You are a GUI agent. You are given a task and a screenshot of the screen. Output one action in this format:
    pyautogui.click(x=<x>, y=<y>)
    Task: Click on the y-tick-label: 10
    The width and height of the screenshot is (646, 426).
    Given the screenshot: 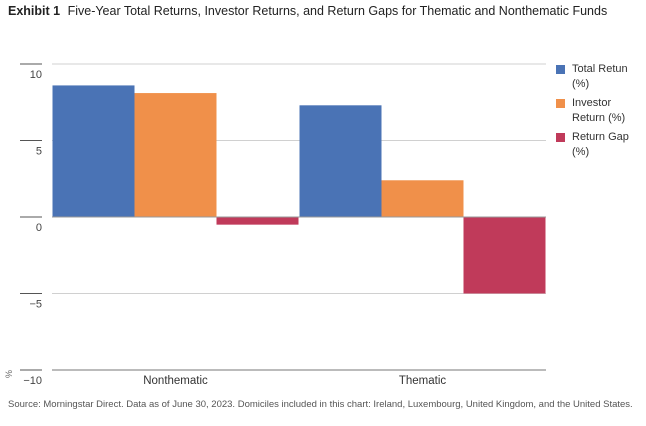 What is the action you would take?
    pyautogui.click(x=36, y=75)
    